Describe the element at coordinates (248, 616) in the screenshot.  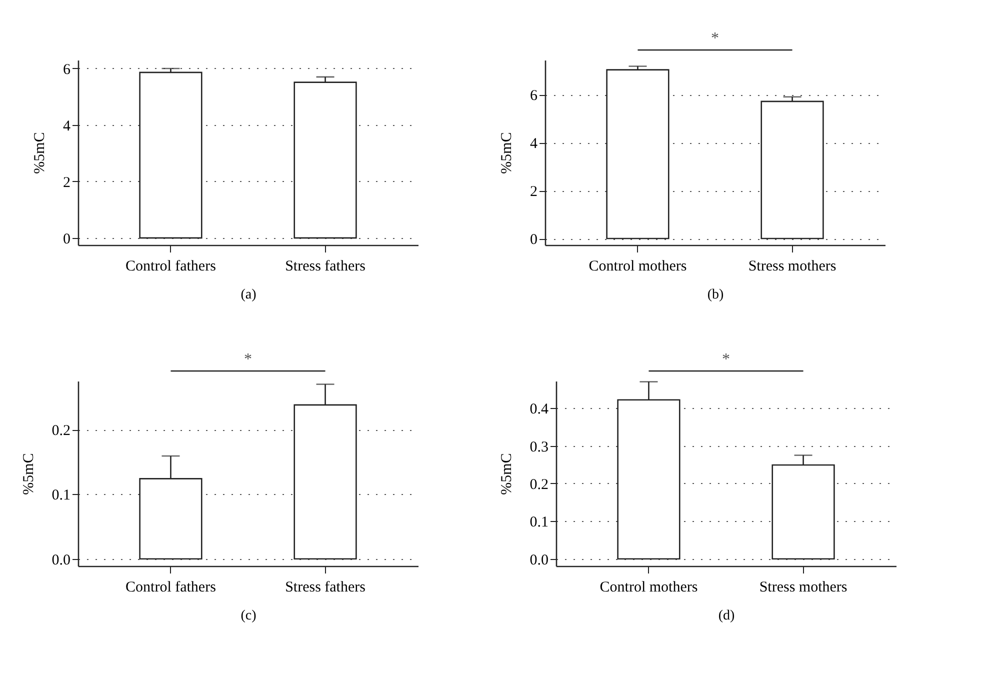
I see `x-axis-title: (c)` at that location.